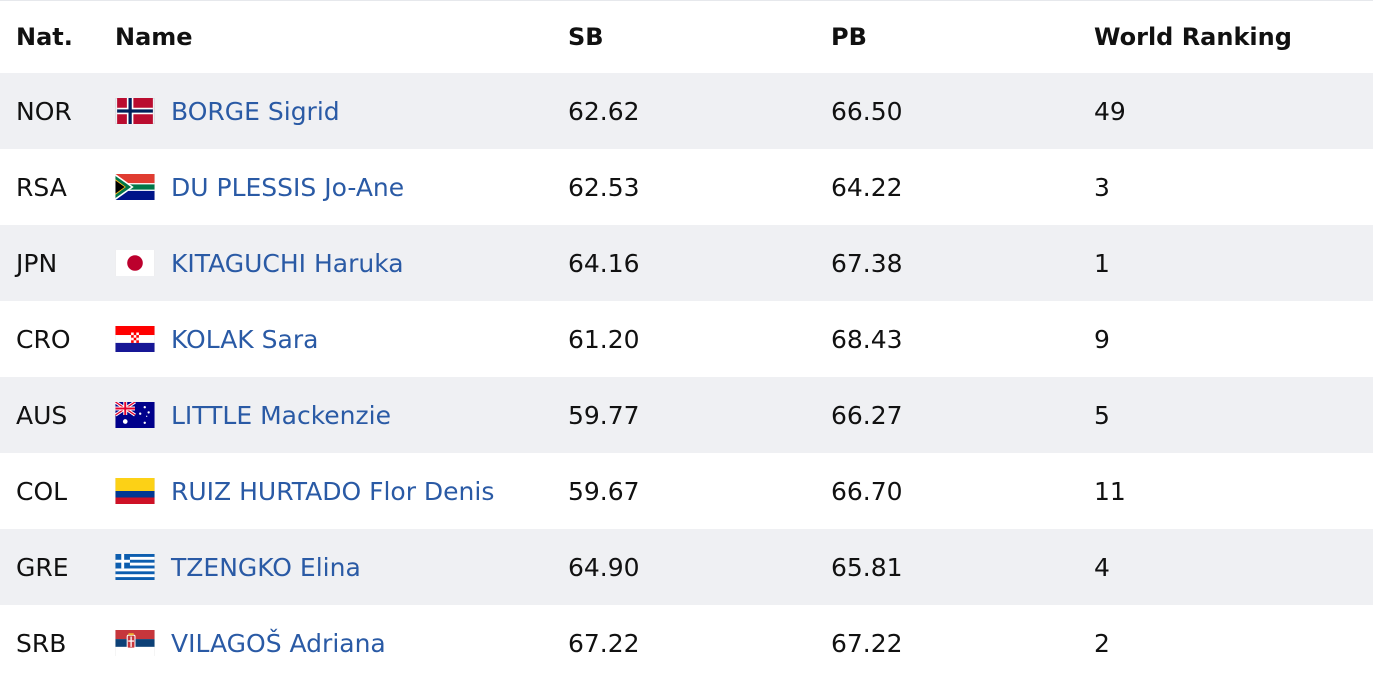  What do you see at coordinates (604, 339) in the screenshot?
I see `sb-value: 61.20` at bounding box center [604, 339].